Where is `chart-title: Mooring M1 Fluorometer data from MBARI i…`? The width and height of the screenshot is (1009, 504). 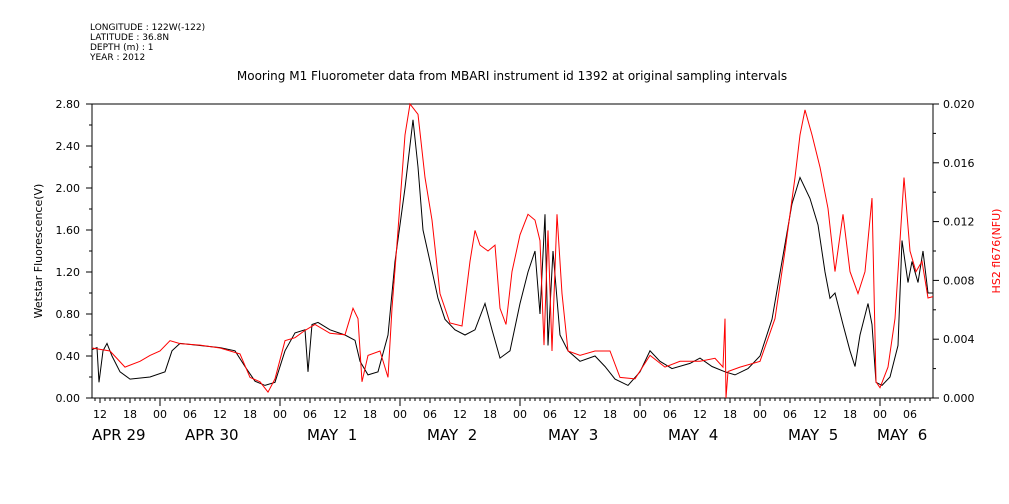 chart-title: Mooring M1 Fluorometer data from MBARI i… is located at coordinates (512, 76).